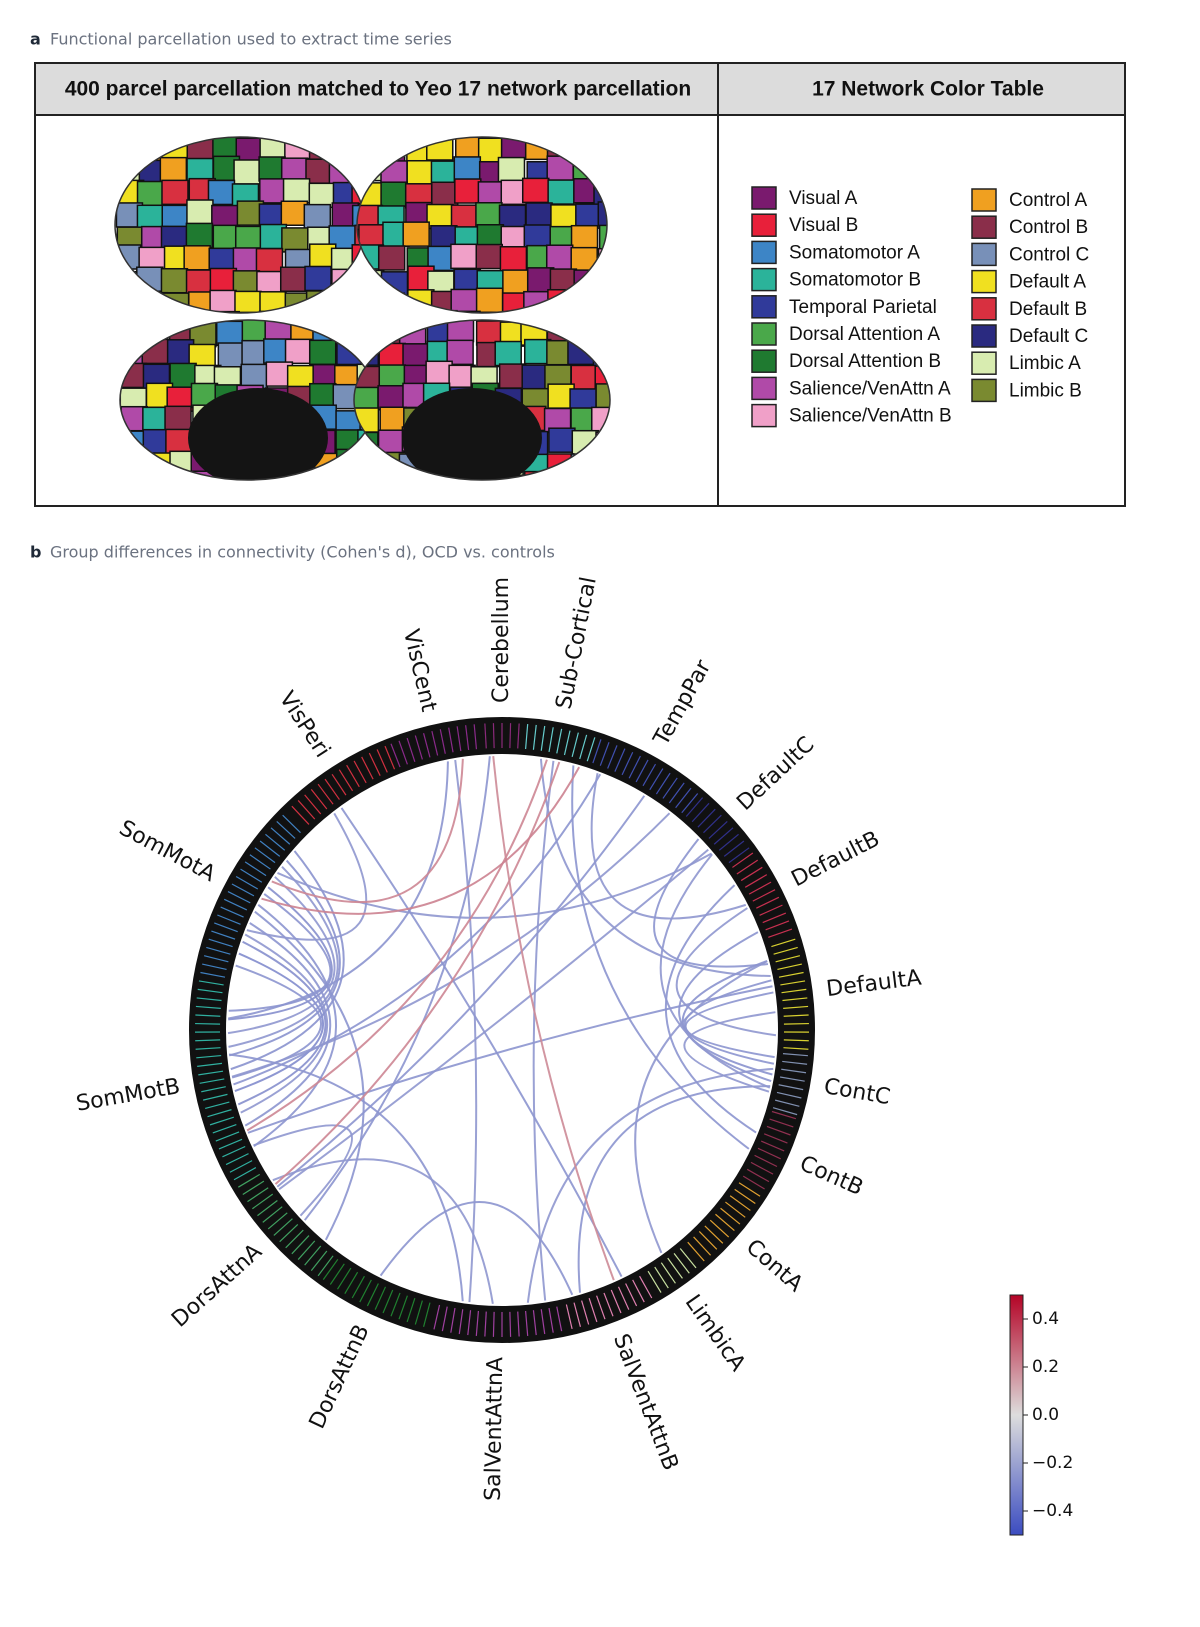 Image resolution: width=1200 pixels, height=1627 pixels. I want to click on network-label: DefaultA, so click(874, 984).